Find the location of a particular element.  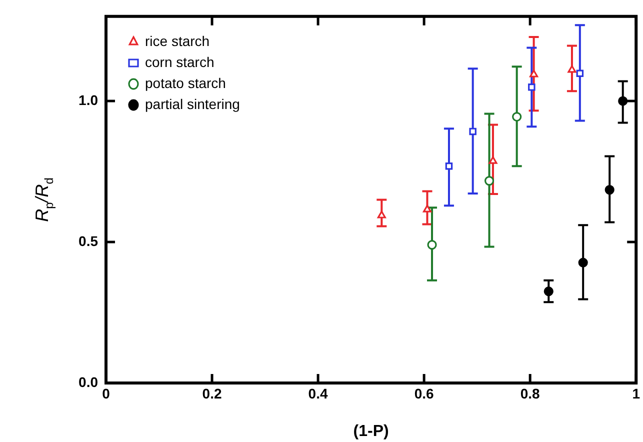

legend-label: rice starch is located at coordinates (177, 40).